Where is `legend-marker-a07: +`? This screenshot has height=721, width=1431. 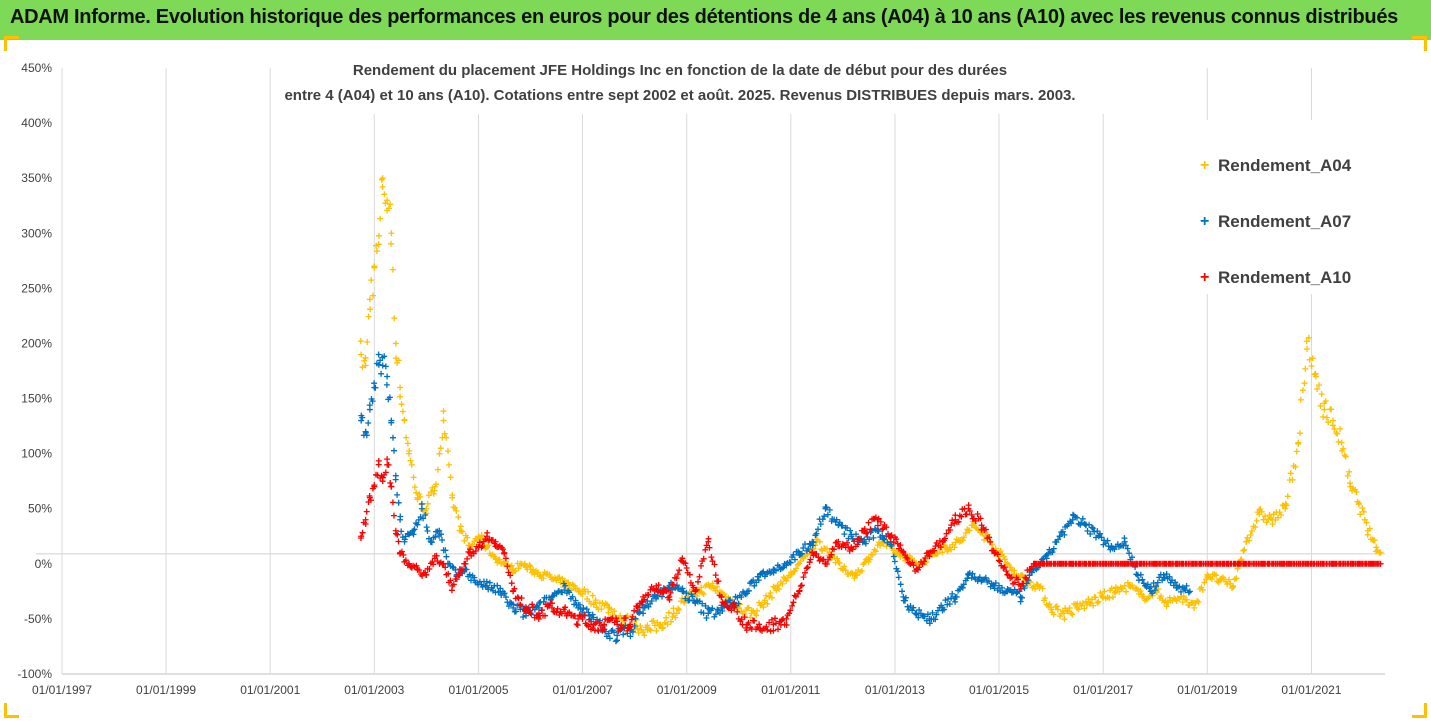 legend-marker-a07: + is located at coordinates (1205, 221).